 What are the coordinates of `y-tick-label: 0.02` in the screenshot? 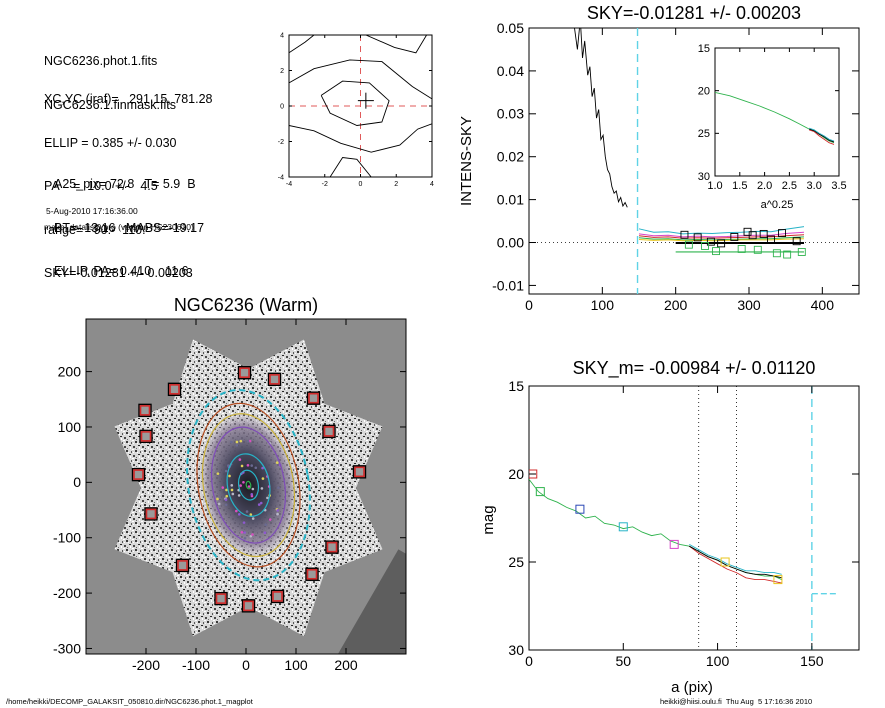 It's located at (510, 157).